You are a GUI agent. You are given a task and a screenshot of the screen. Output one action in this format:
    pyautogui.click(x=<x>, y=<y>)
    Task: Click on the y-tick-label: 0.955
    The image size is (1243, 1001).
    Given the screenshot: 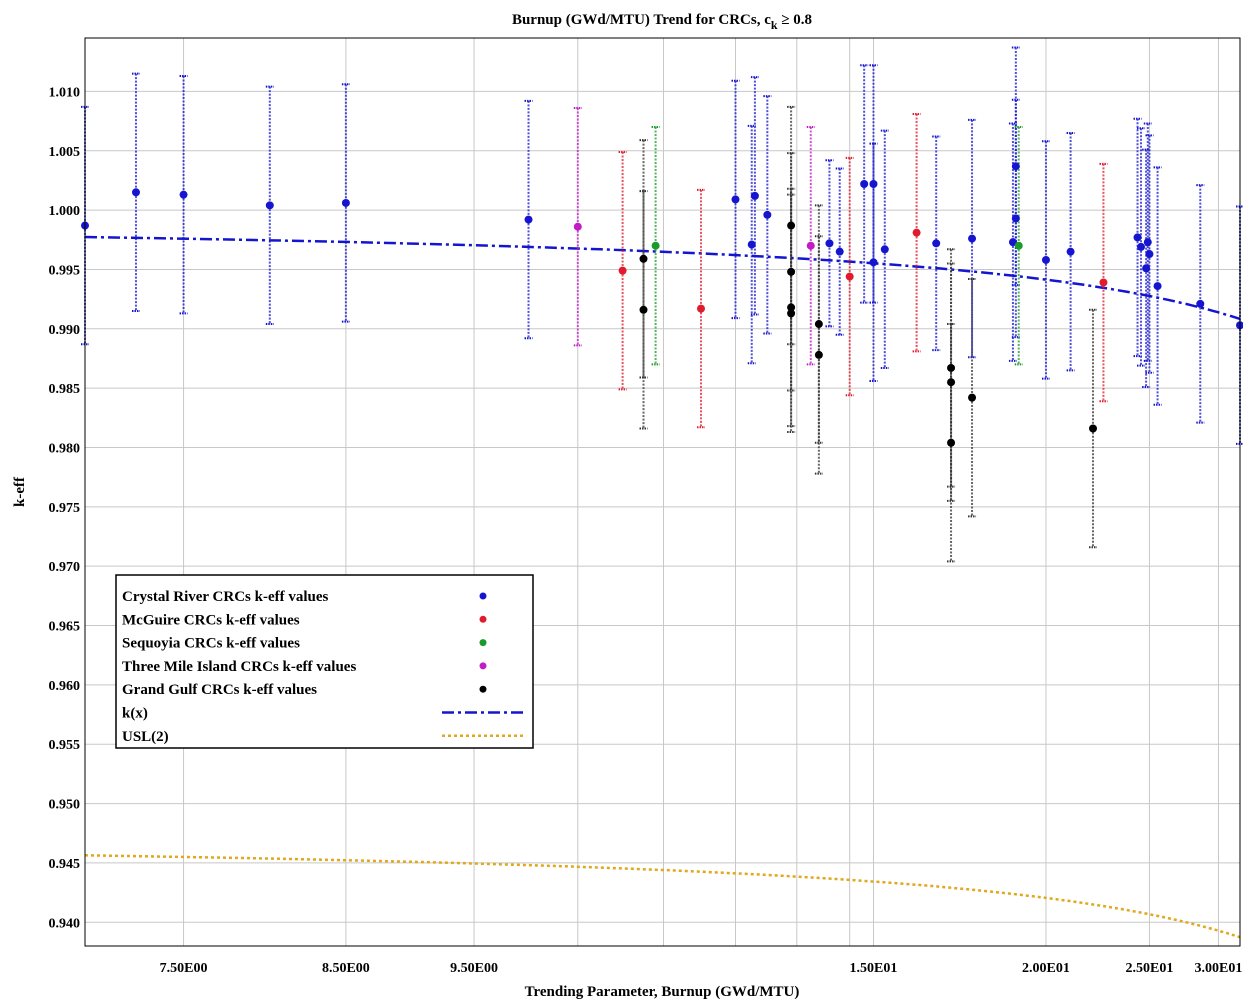 What is the action you would take?
    pyautogui.click(x=65, y=745)
    